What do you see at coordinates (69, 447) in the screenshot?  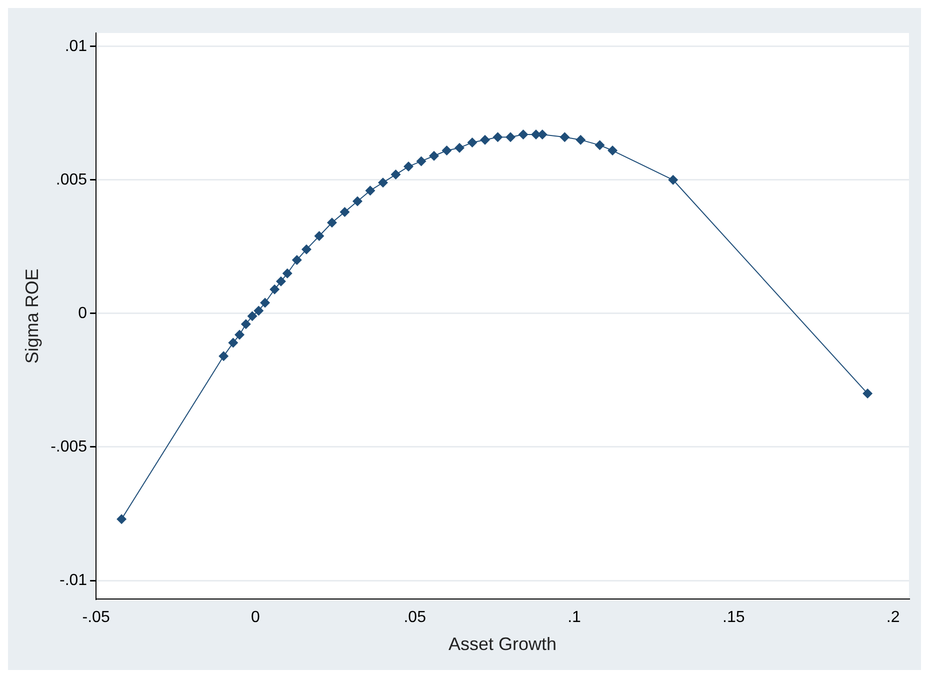 I see `y-tick-label: -.005` at bounding box center [69, 447].